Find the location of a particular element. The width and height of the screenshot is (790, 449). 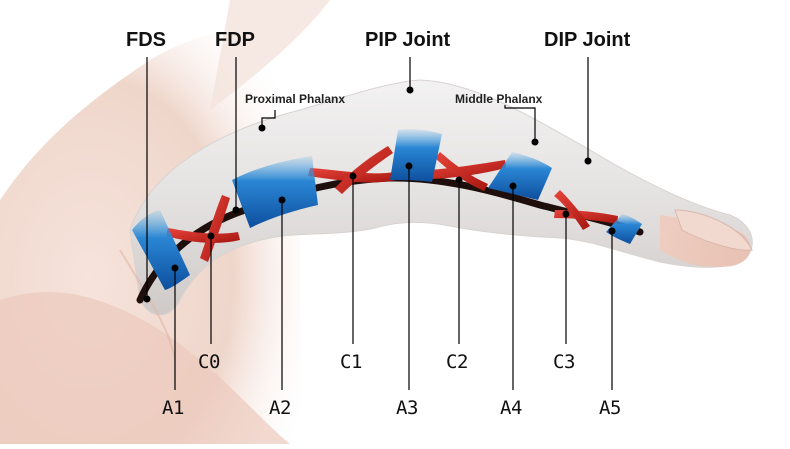

pip-joint-label: PIP Joint is located at coordinates (408, 40).